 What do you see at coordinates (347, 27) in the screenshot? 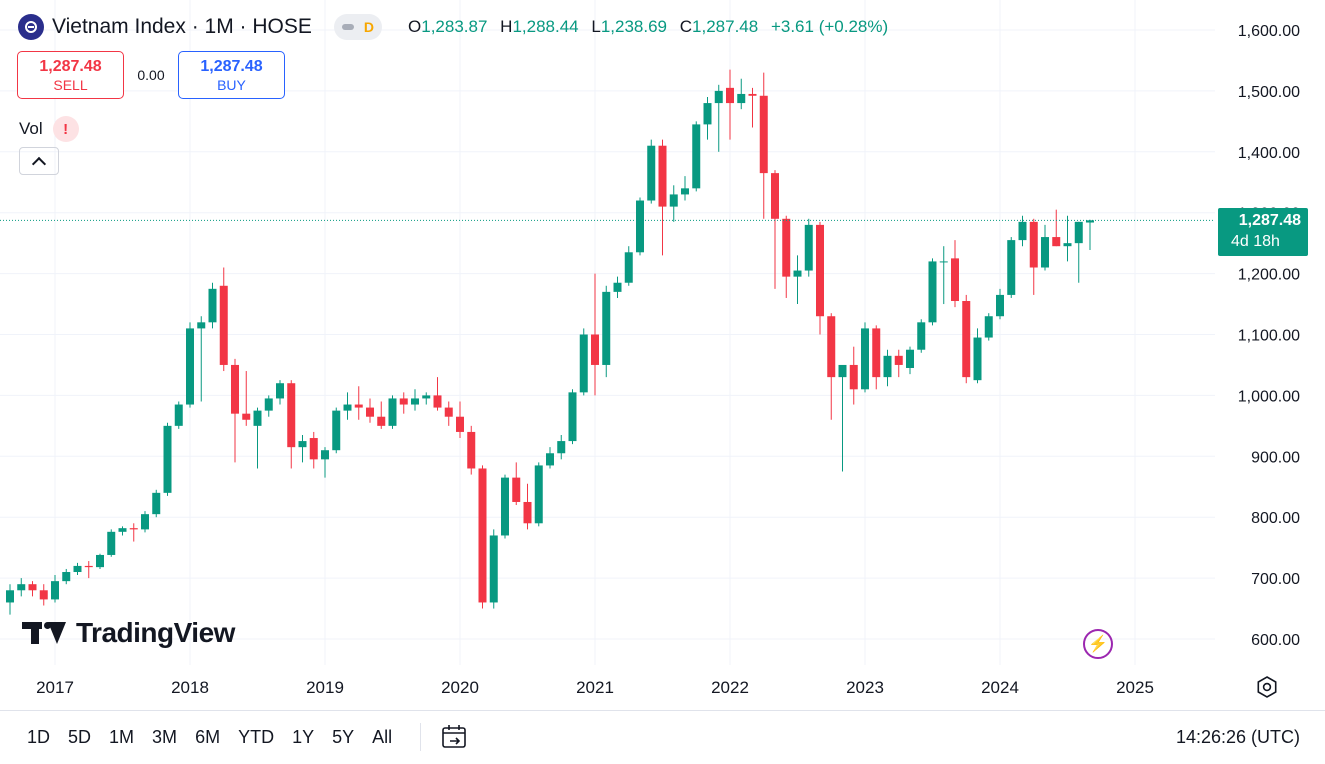
I see `status-dot-icon` at bounding box center [347, 27].